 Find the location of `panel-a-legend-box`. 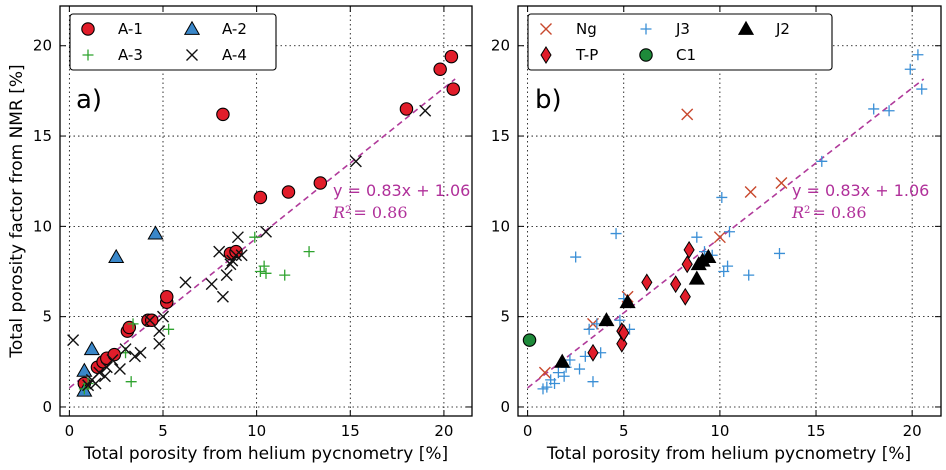

panel-a-legend-box is located at coordinates (173, 42).